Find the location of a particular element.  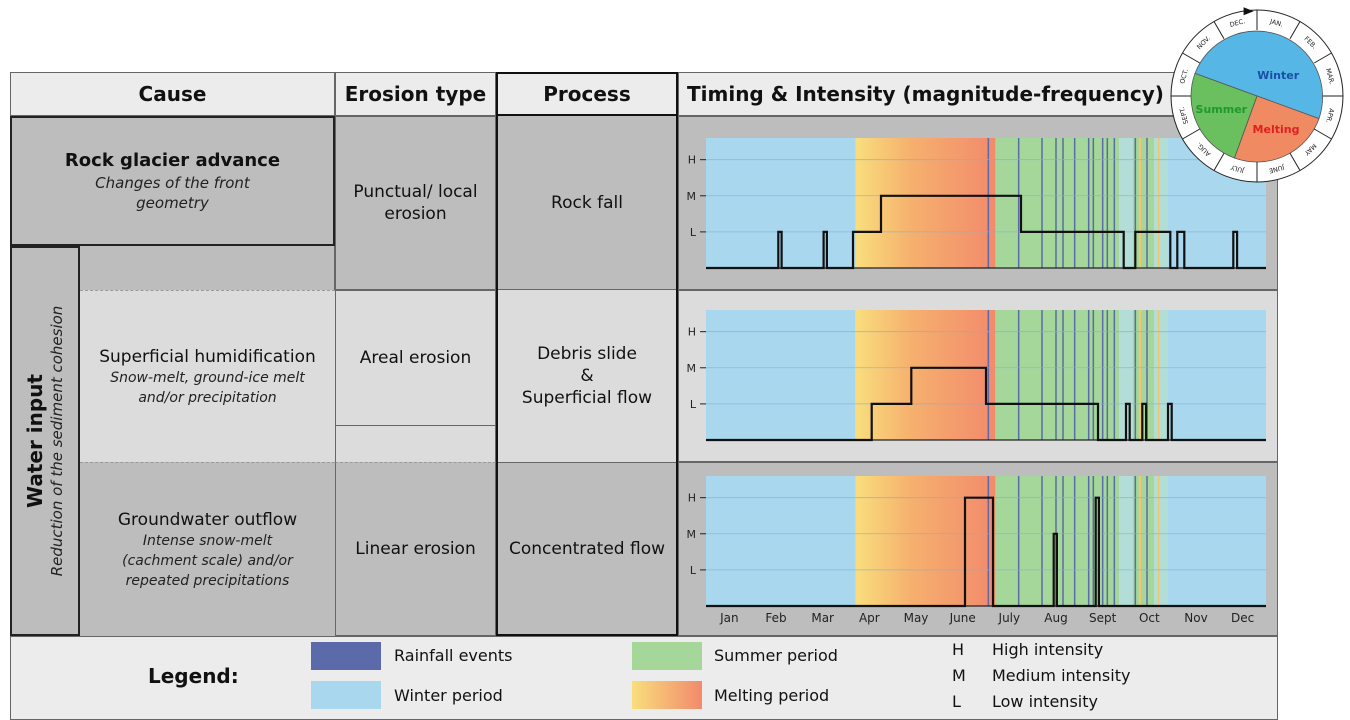

legend-m-key: M is located at coordinates (959, 675).